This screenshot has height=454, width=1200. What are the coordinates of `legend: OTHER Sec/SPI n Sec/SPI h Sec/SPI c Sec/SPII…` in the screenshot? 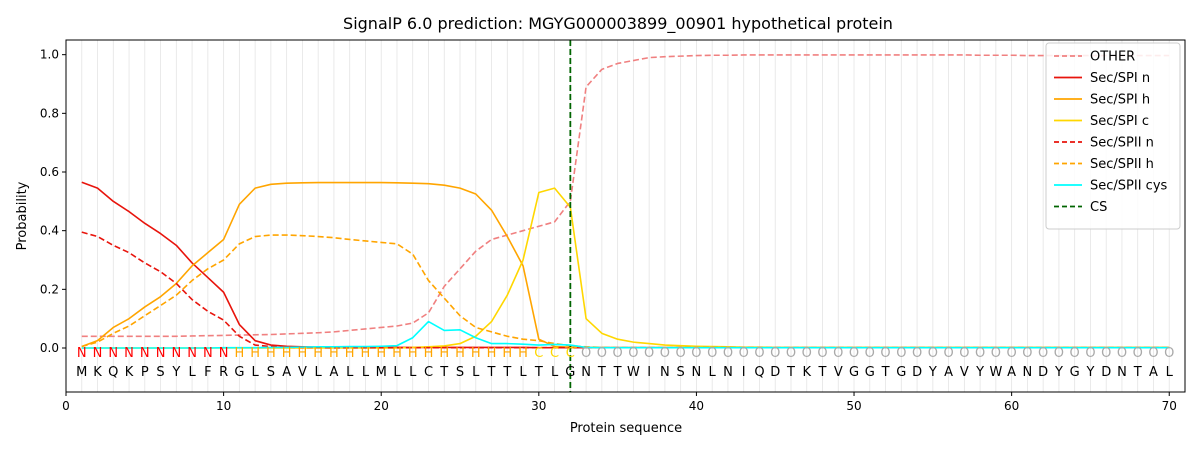 It's located at (1113, 136).